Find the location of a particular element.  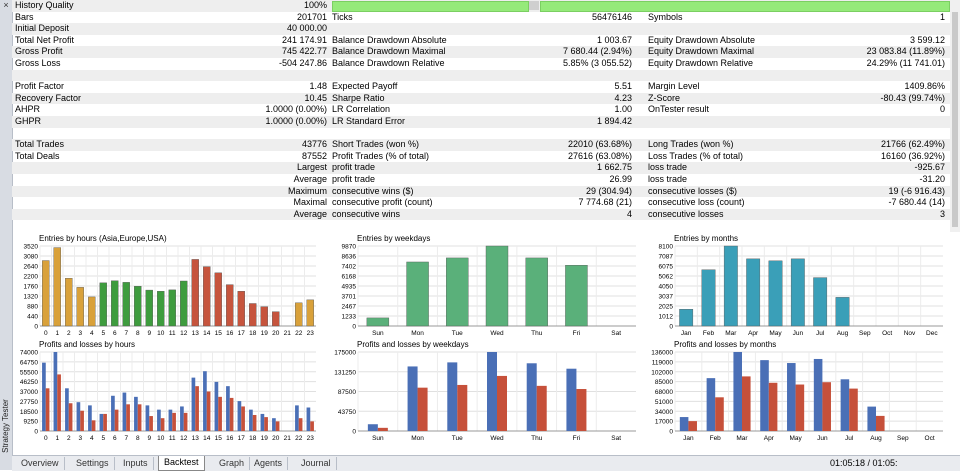

report-cell: consecutive profit (count) is located at coordinates (382, 202).